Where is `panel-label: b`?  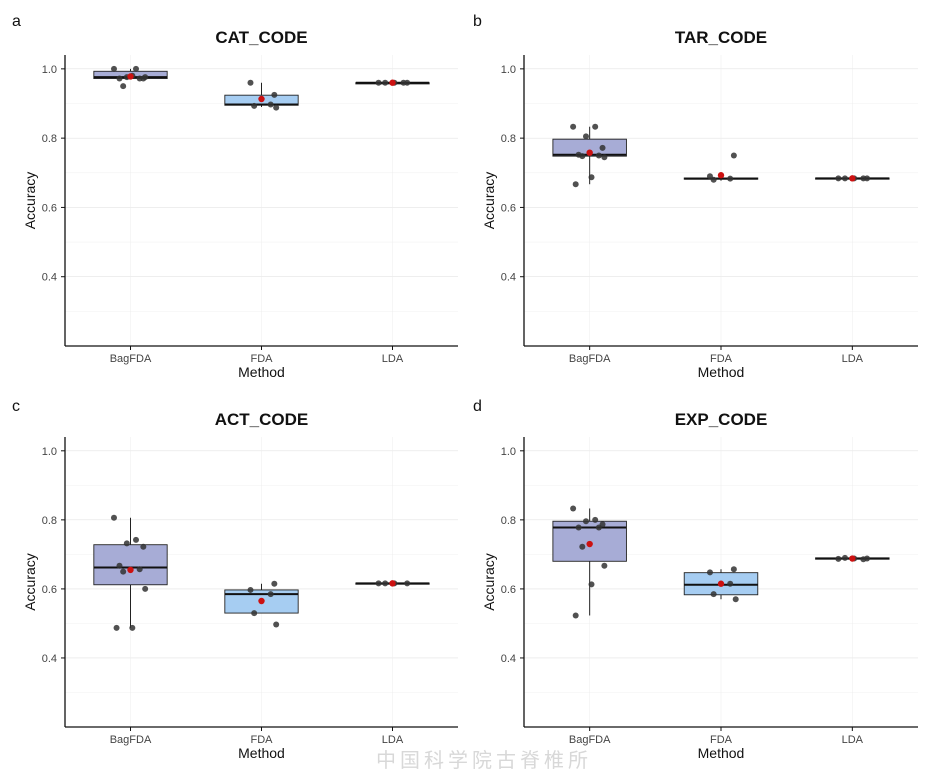
panel-label: b is located at coordinates (477, 21).